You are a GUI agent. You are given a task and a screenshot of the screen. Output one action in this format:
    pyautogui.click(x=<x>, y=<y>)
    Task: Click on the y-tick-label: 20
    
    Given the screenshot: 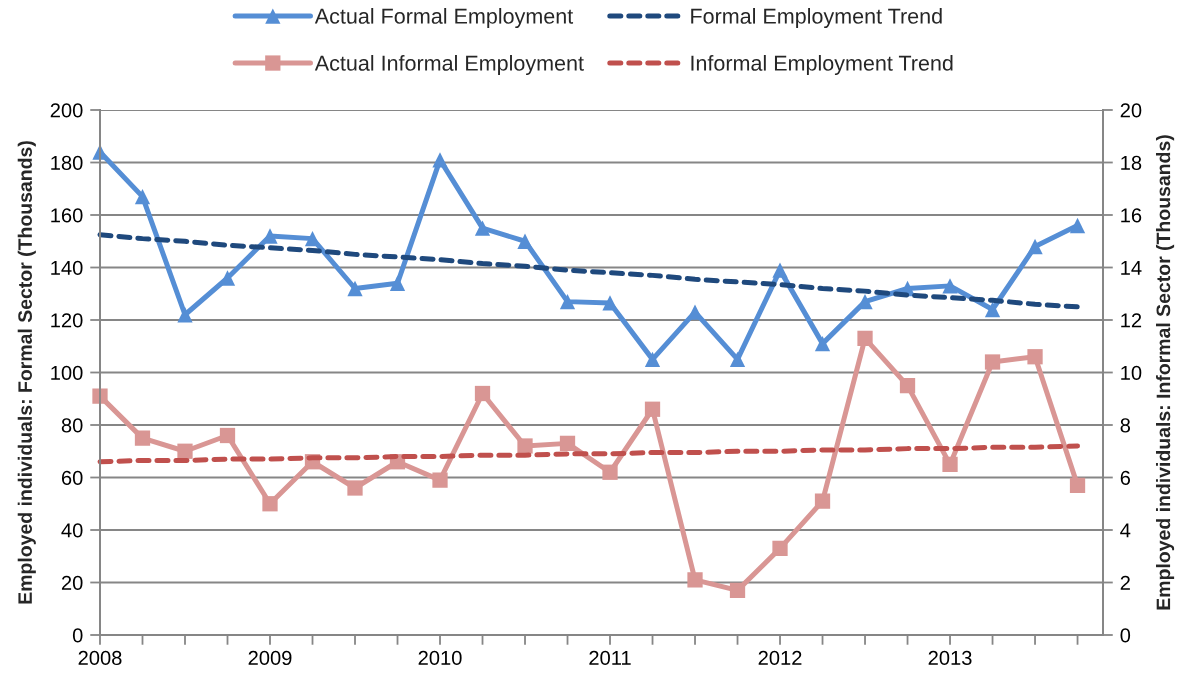 What is the action you would take?
    pyautogui.click(x=72, y=582)
    